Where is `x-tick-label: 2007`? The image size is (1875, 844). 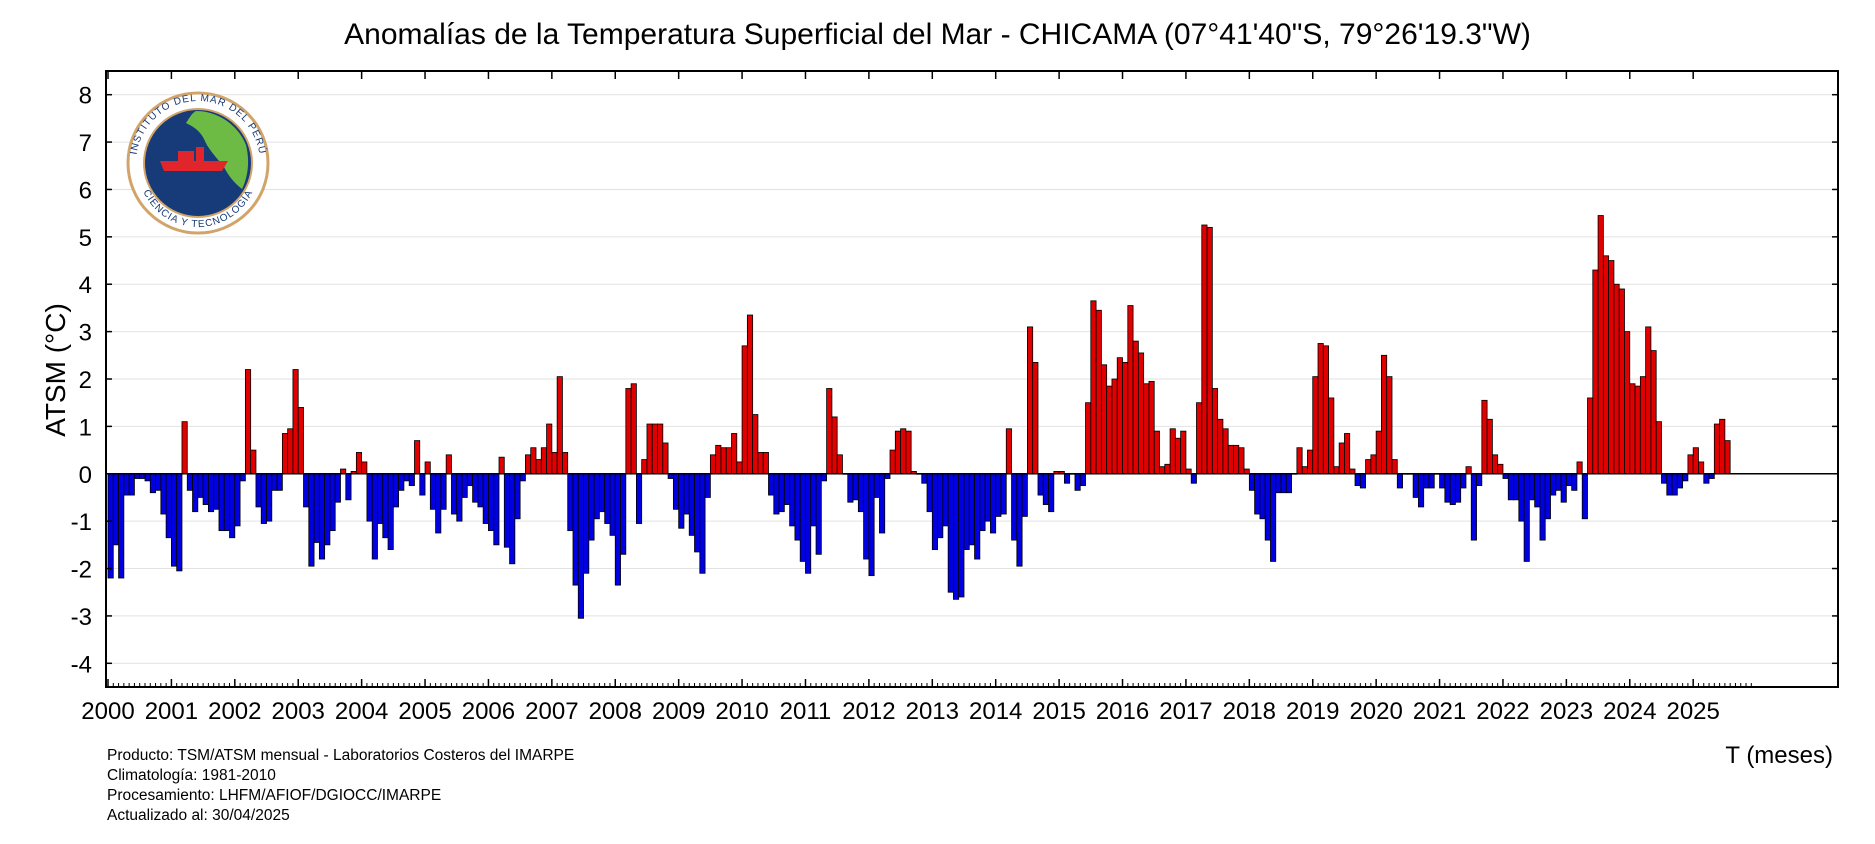 x-tick-label: 2007 is located at coordinates (551, 711).